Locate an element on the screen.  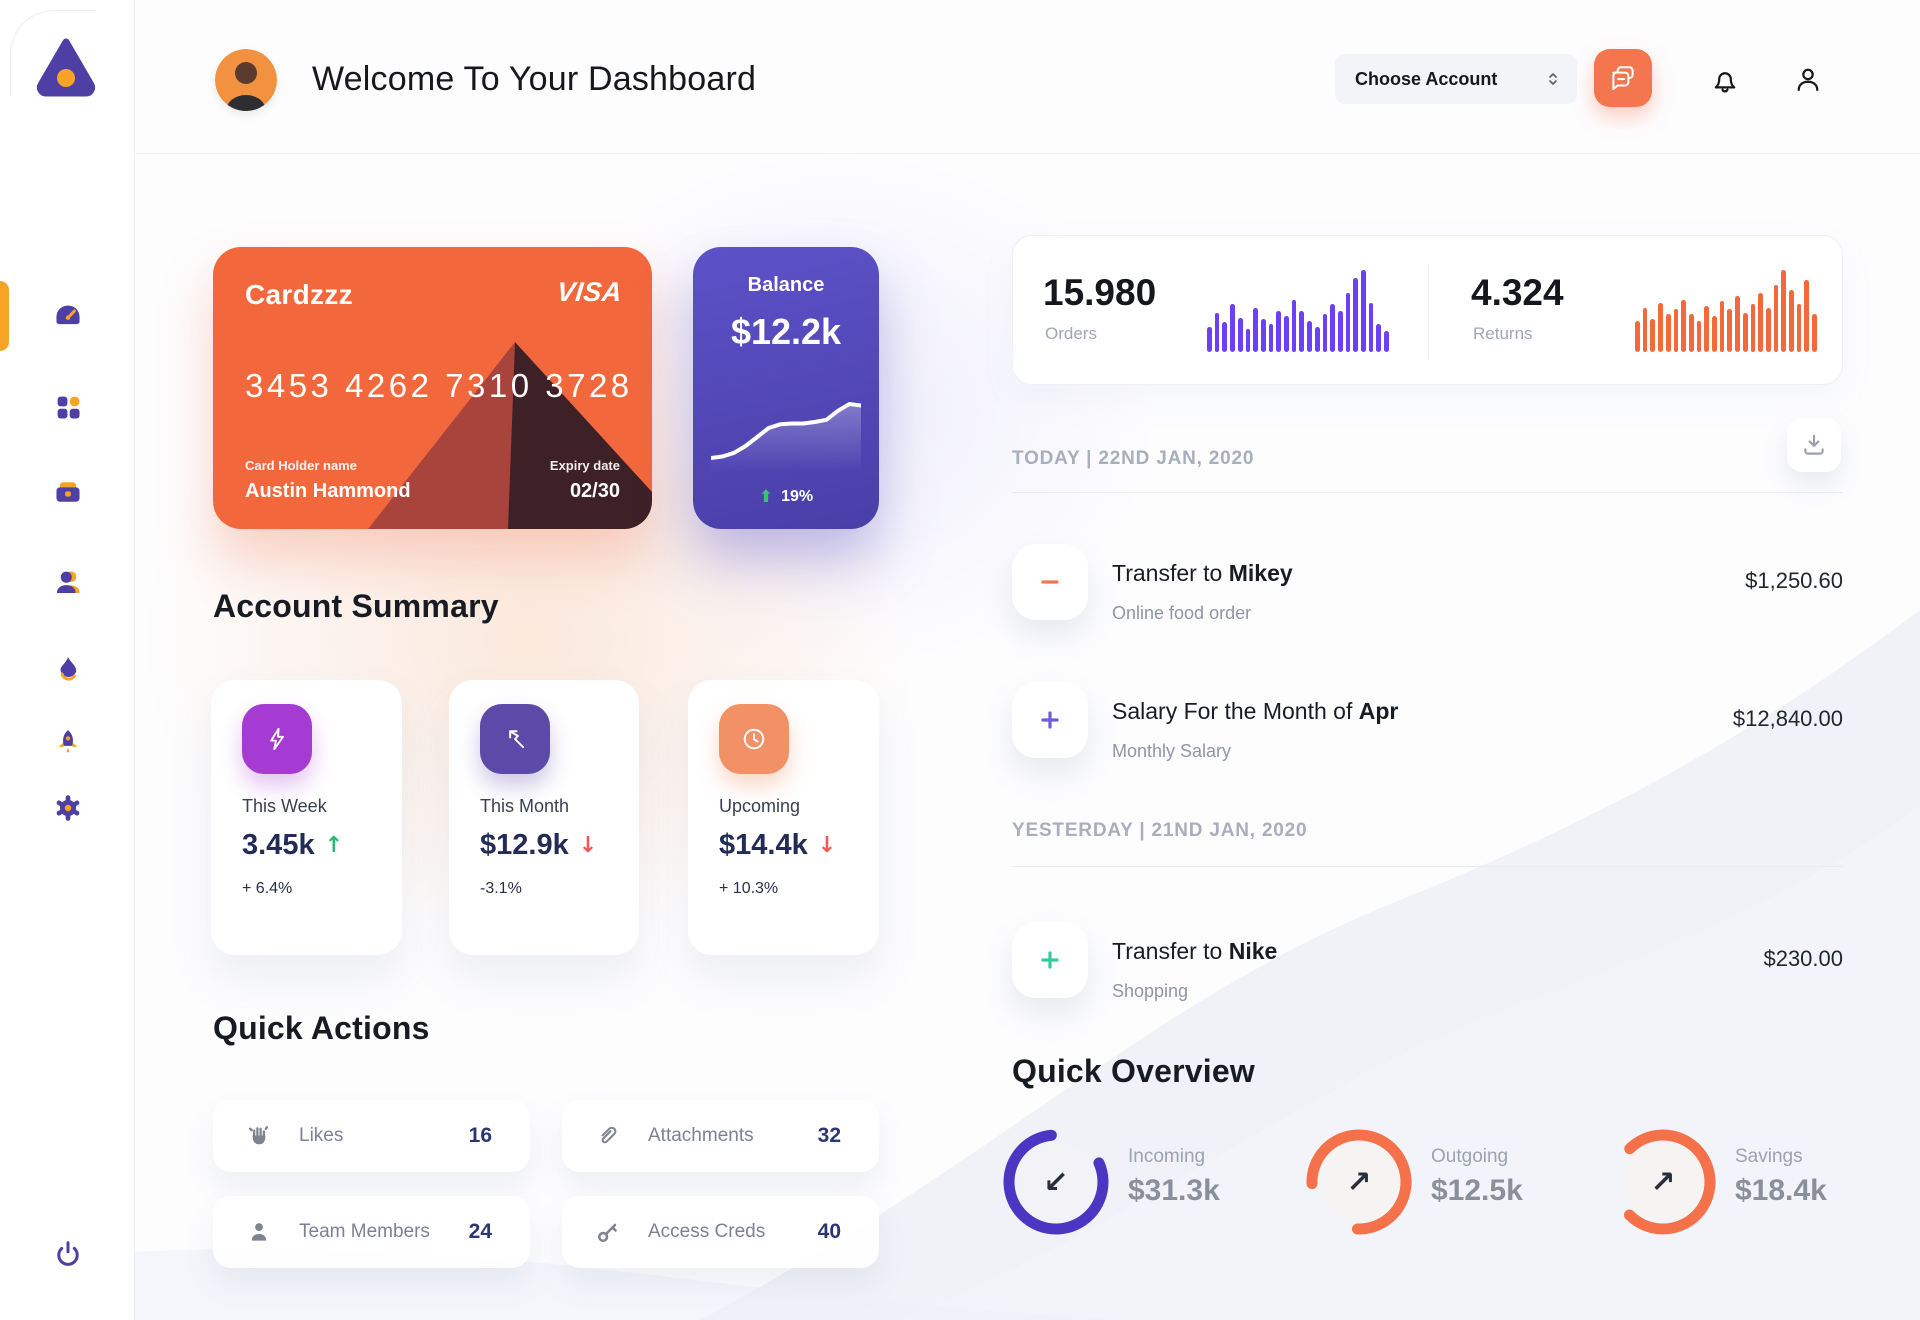
quick-action-team-members: Team Members 24 is located at coordinates (371, 1232).